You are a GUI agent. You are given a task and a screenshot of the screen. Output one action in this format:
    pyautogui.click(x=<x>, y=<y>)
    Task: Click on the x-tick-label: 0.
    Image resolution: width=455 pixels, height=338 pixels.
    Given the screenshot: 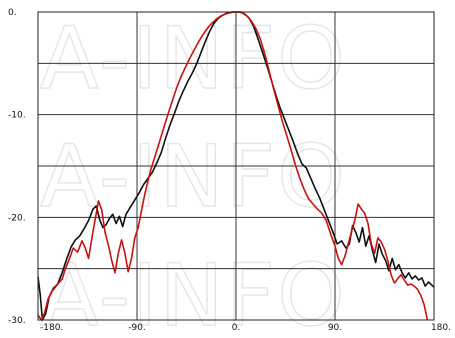 What is the action you would take?
    pyautogui.click(x=236, y=328)
    